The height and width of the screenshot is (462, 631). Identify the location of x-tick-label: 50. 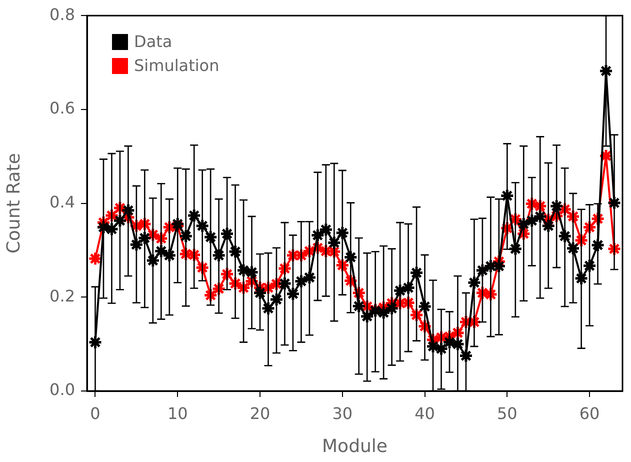
(507, 413).